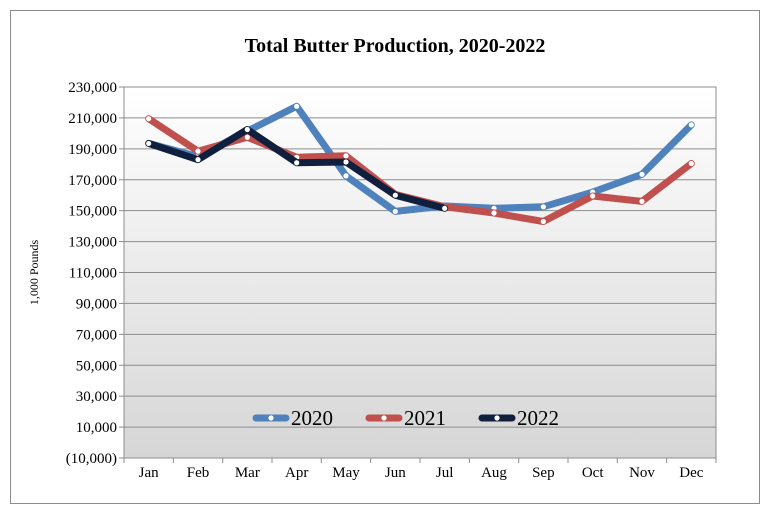 This screenshot has width=773, height=516. I want to click on x-tick-label: Mar, so click(247, 473).